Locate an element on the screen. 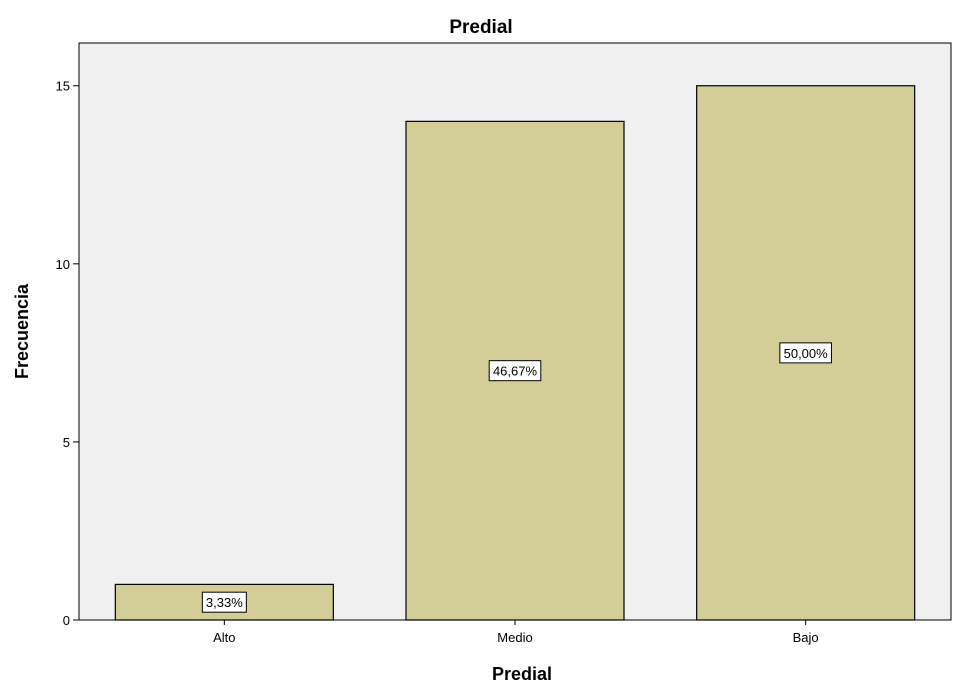 The image size is (953, 682). data-label-text: 50,00% is located at coordinates (806, 353).